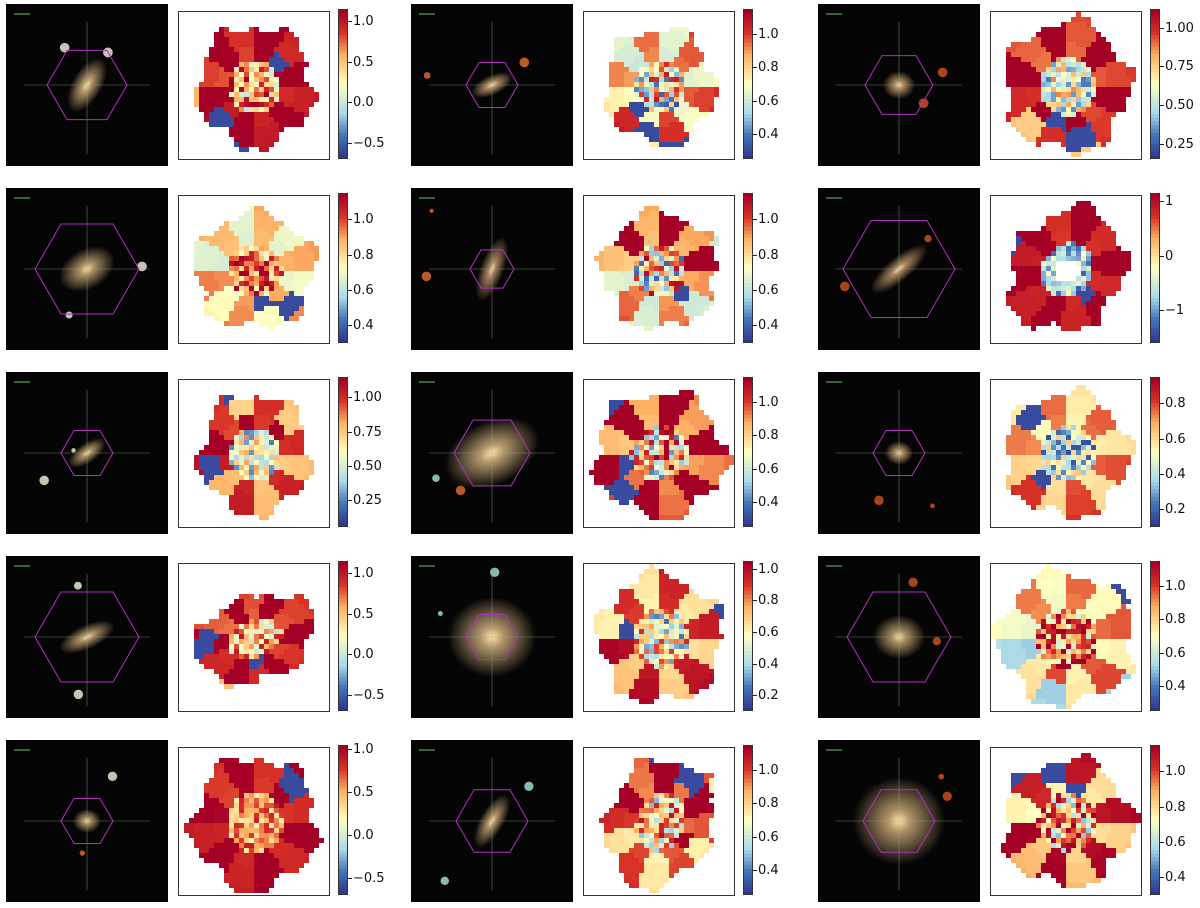 The image size is (1200, 908). Describe the element at coordinates (1172, 311) in the screenshot. I see `colorbar-tick-label: −1` at that location.